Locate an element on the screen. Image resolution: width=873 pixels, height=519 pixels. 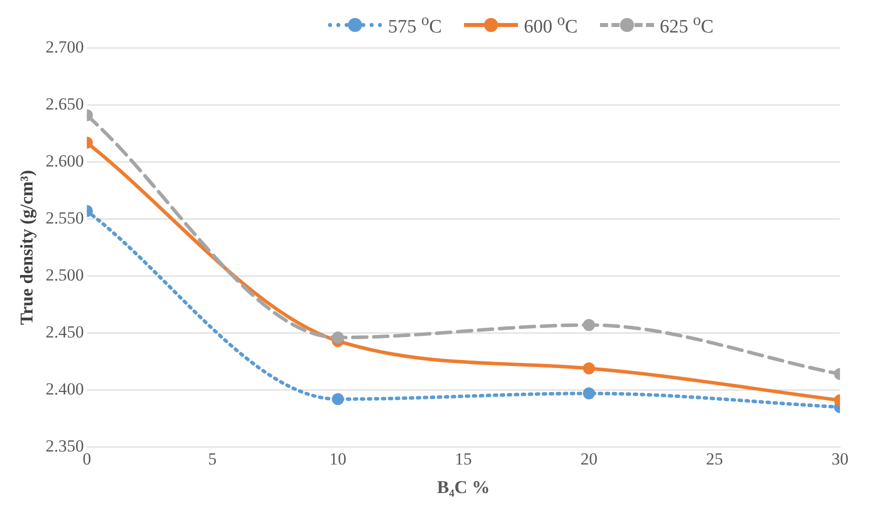
x-tick-label: 20 is located at coordinates (589, 459).